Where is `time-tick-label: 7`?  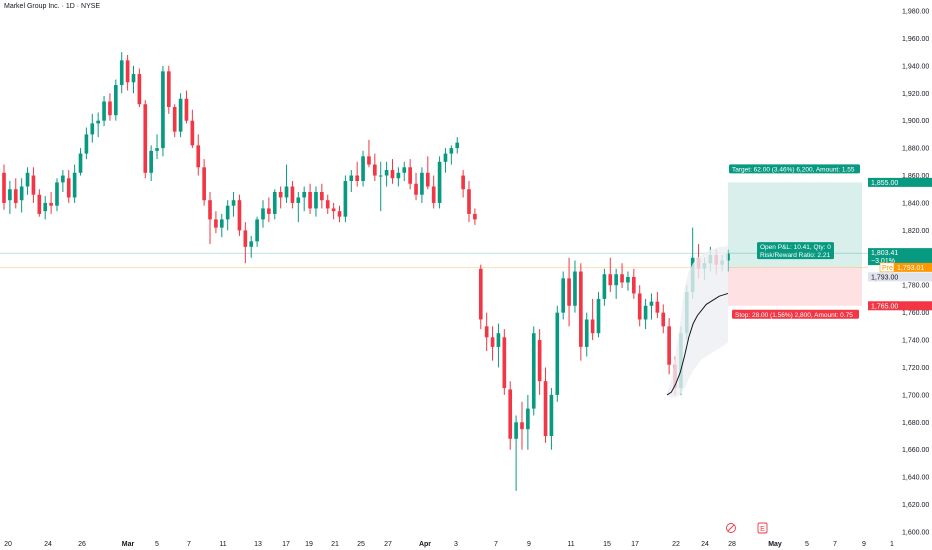 time-tick-label: 7 is located at coordinates (189, 544).